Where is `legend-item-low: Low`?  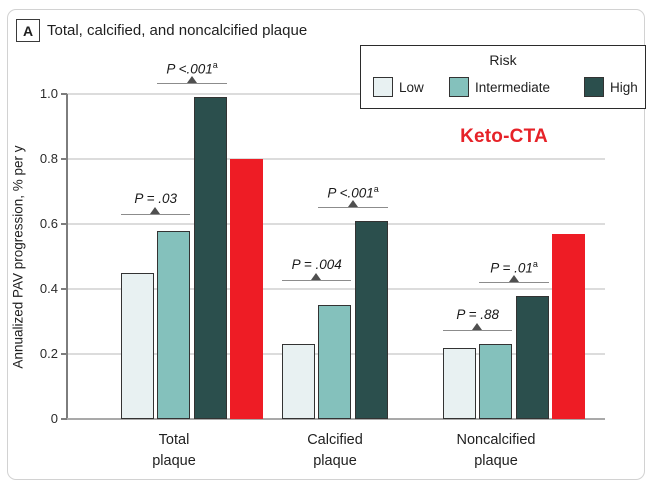 legend-item-low: Low is located at coordinates (398, 87).